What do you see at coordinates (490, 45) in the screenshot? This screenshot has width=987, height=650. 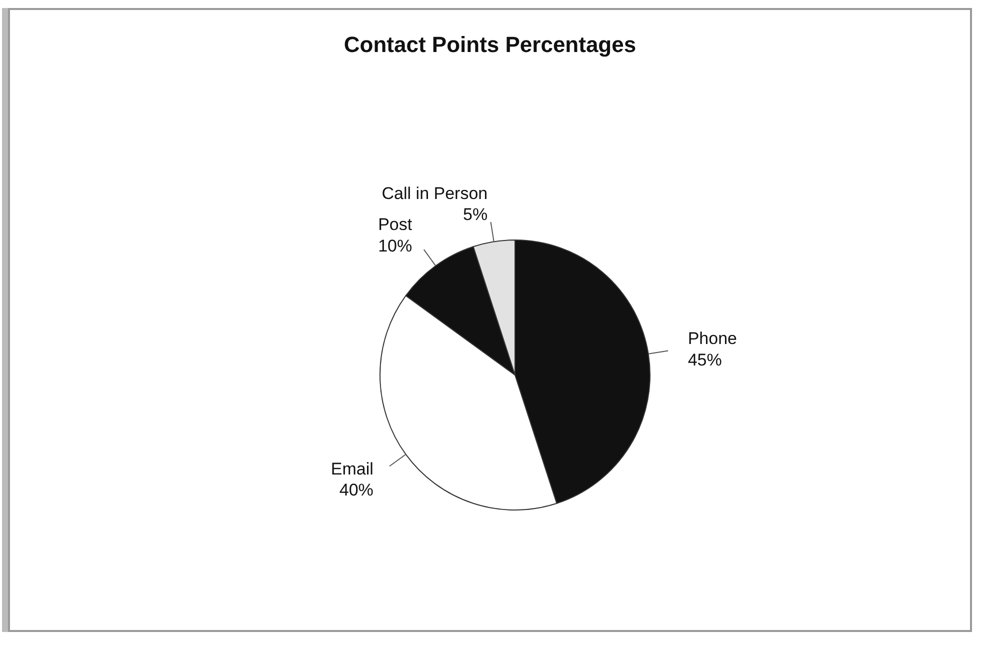 I see `chart-title: Contact Points Percentages` at bounding box center [490, 45].